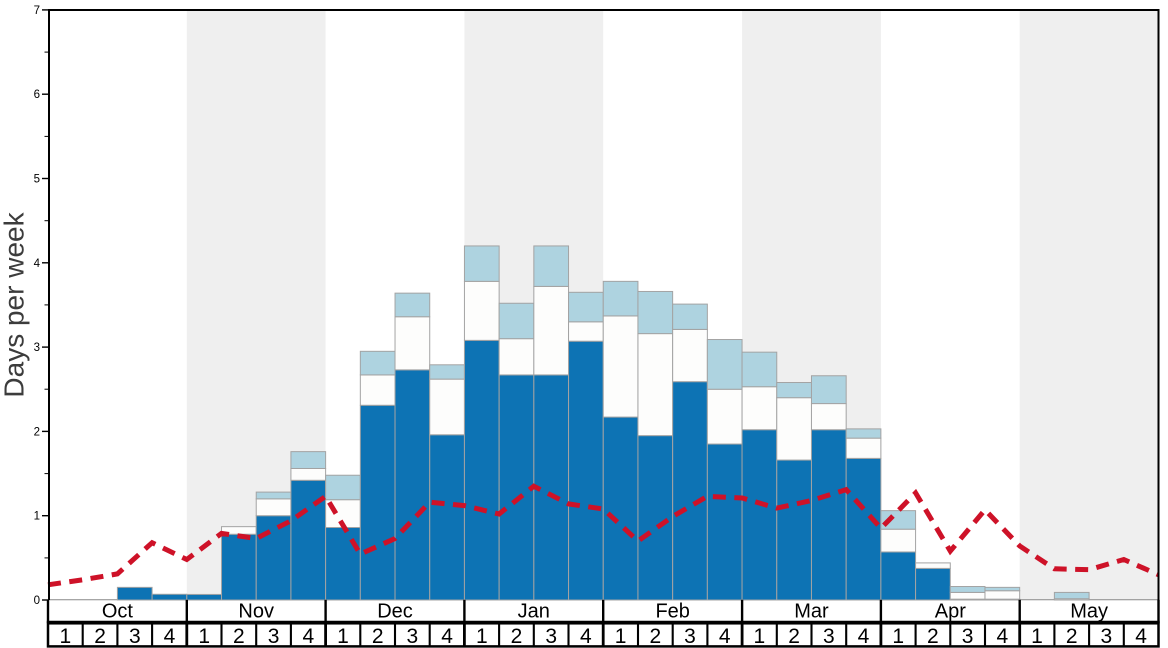 This screenshot has width=1168, height=648. Describe the element at coordinates (37, 11) in the screenshot. I see `svg-text: 7` at that location.